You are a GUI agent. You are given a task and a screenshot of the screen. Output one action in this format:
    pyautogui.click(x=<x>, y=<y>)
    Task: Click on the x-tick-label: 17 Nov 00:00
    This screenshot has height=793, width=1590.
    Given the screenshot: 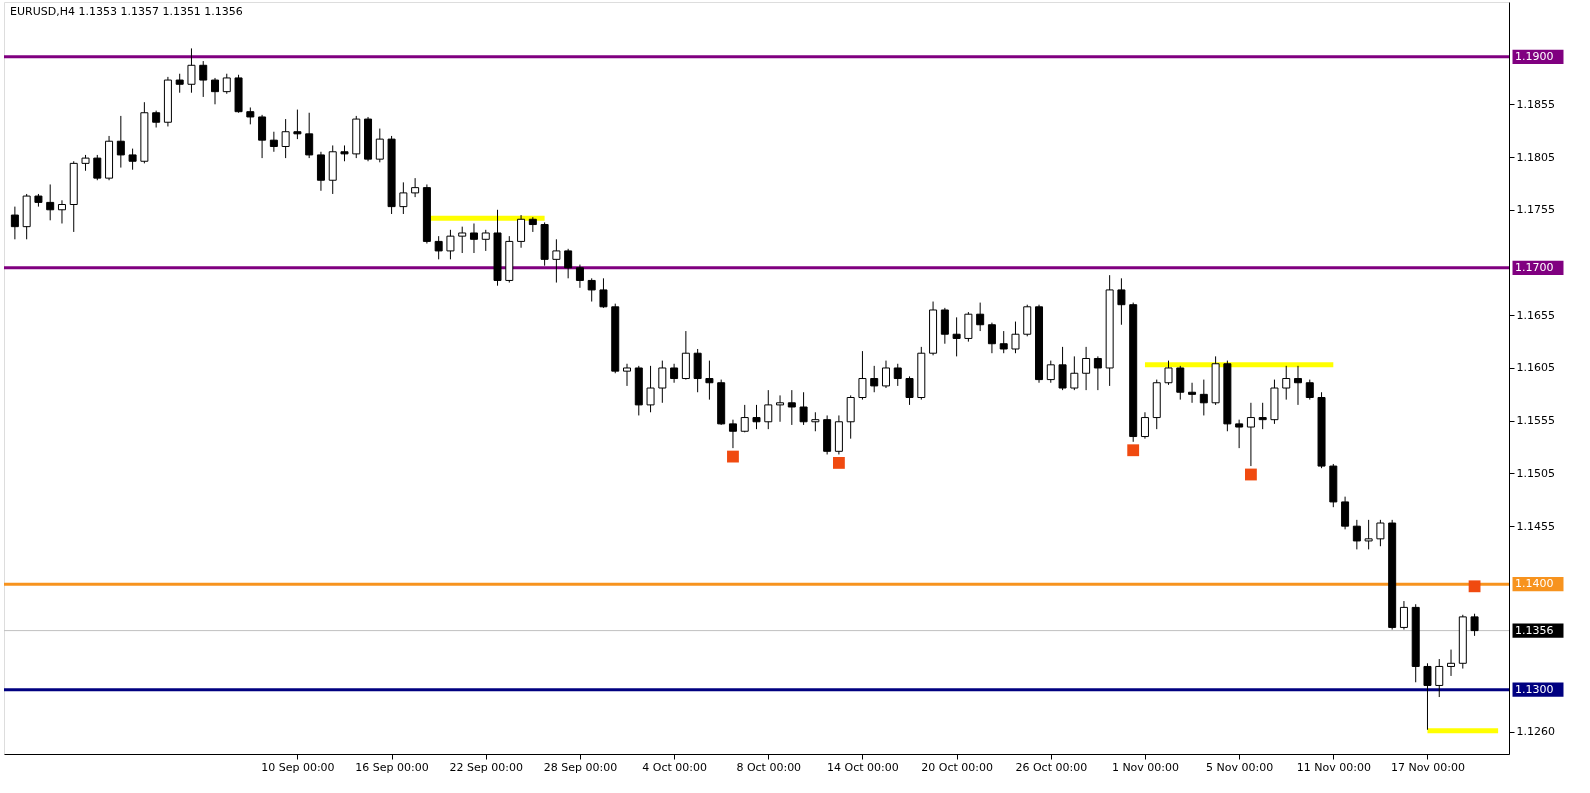 What is the action you would take?
    pyautogui.click(x=1428, y=767)
    